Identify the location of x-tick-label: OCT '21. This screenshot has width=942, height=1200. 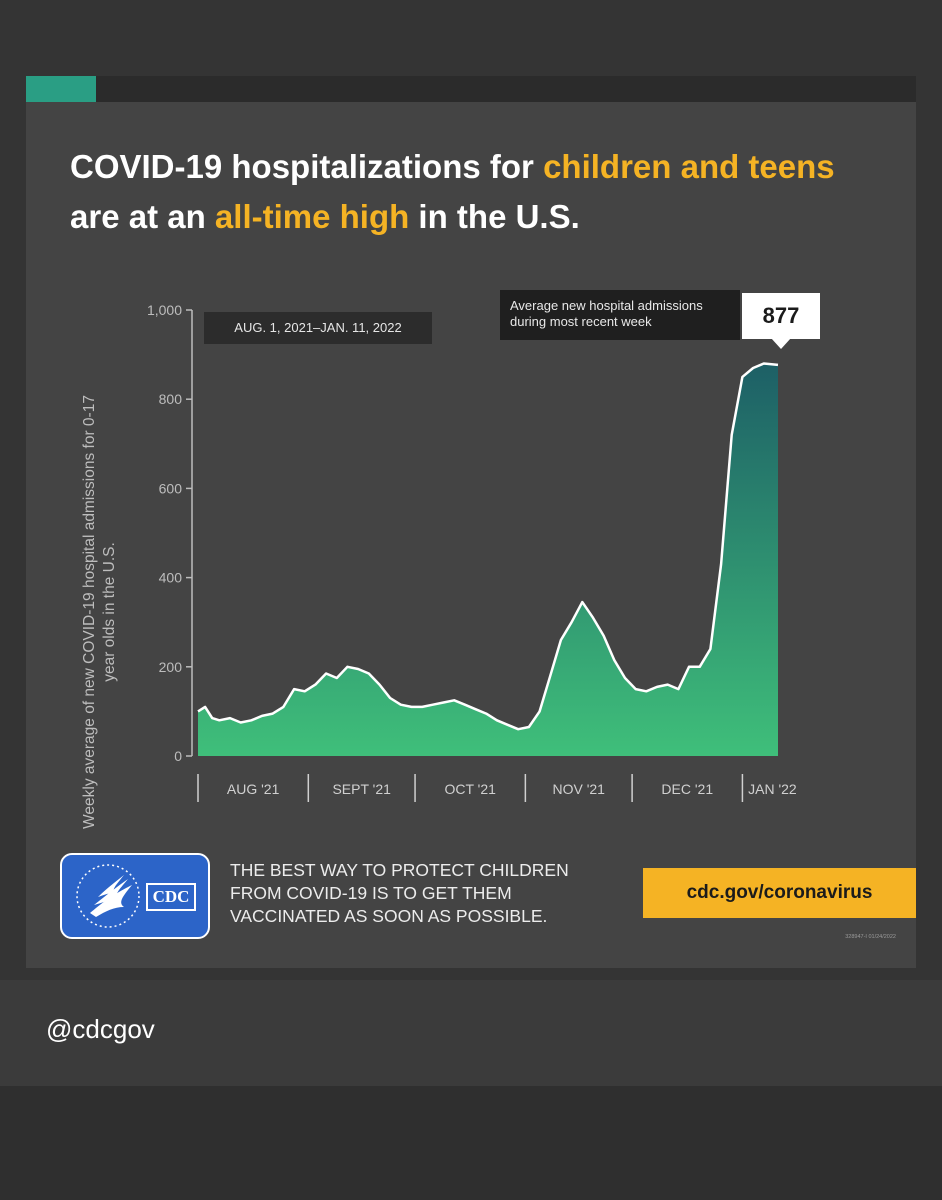
(470, 789).